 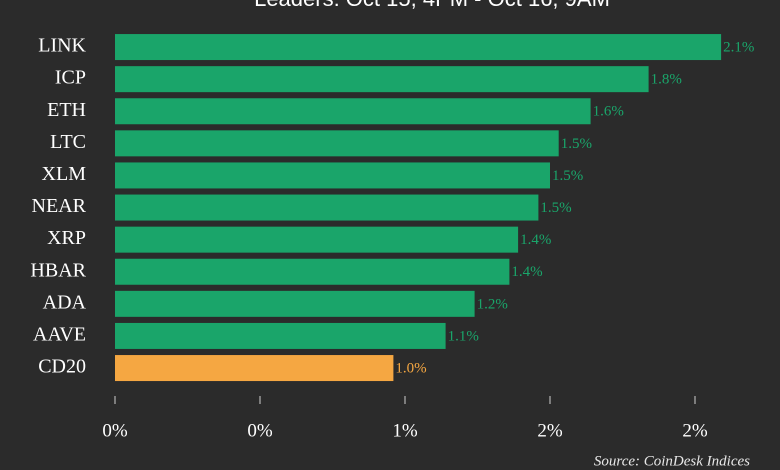 What do you see at coordinates (64, 174) in the screenshot?
I see `y-tick-label: XLM` at bounding box center [64, 174].